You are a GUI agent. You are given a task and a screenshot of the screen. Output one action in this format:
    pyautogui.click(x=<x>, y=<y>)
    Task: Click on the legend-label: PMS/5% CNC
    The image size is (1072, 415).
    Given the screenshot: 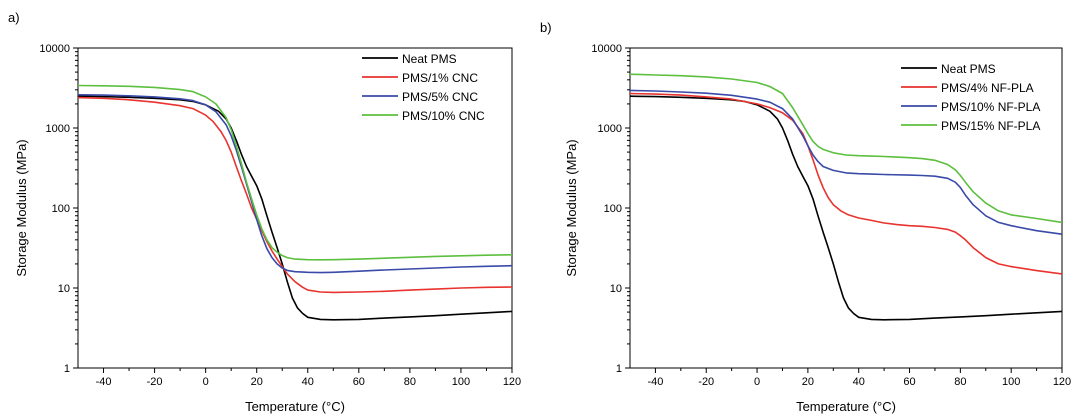 What is the action you would take?
    pyautogui.click(x=440, y=97)
    